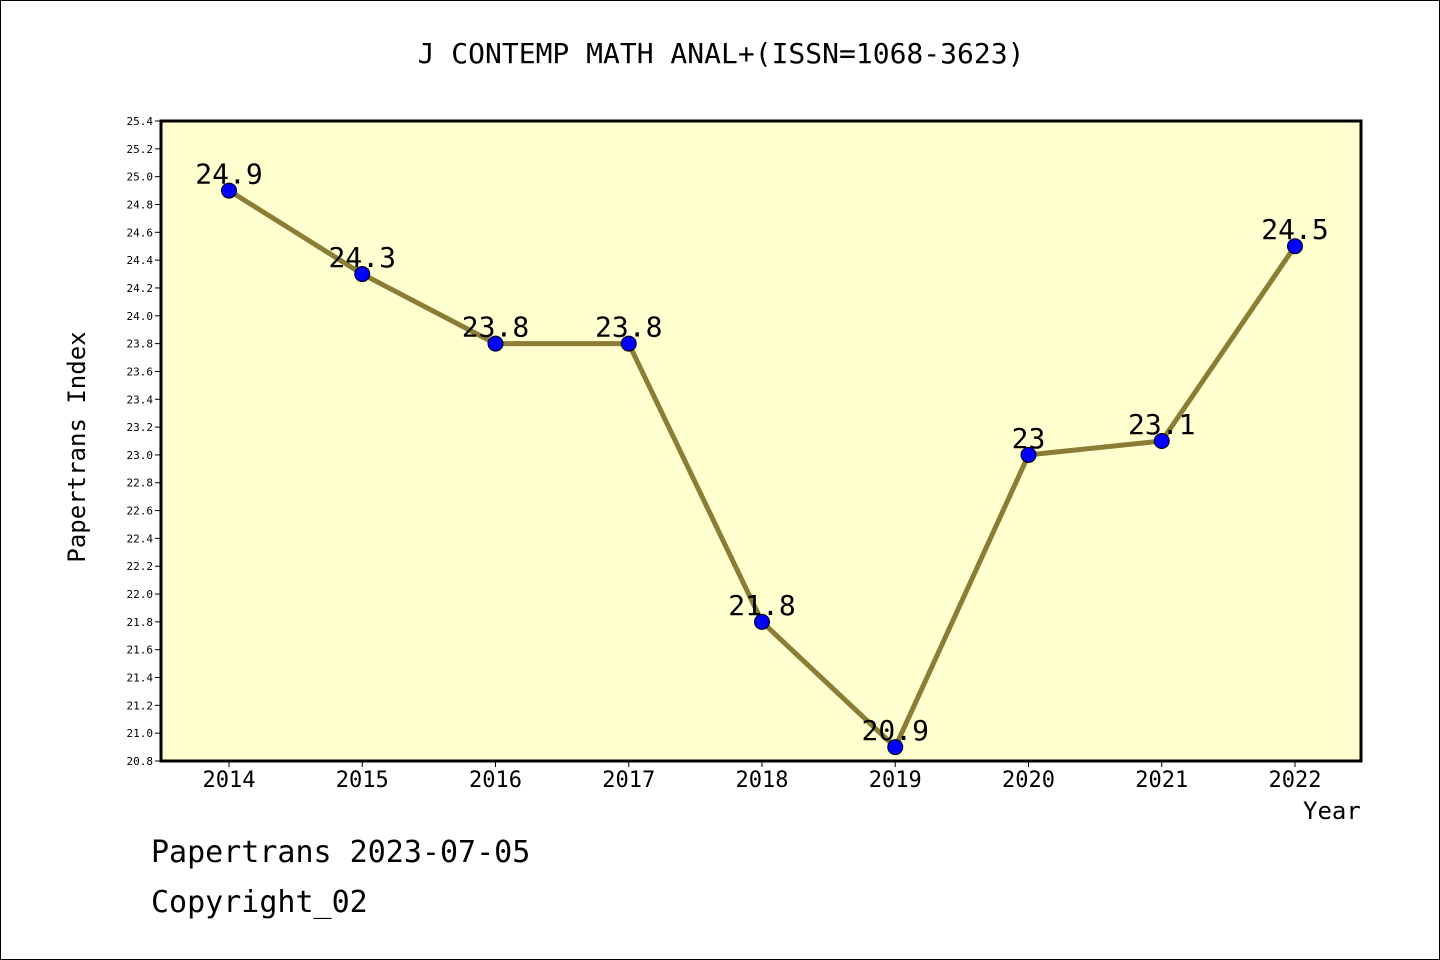 This screenshot has height=960, width=1440. I want to click on data-label-6: 23, so click(1029, 438).